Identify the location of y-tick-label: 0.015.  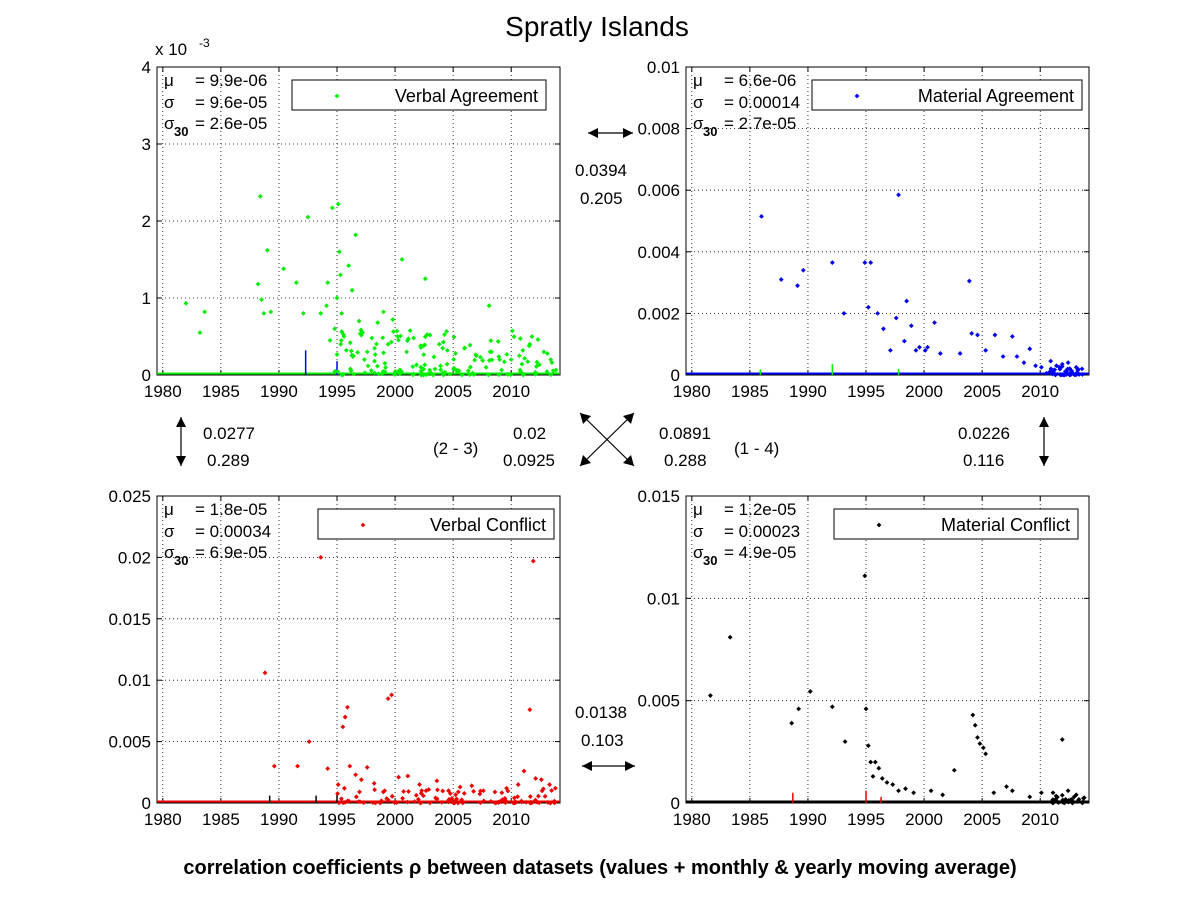
(129, 619).